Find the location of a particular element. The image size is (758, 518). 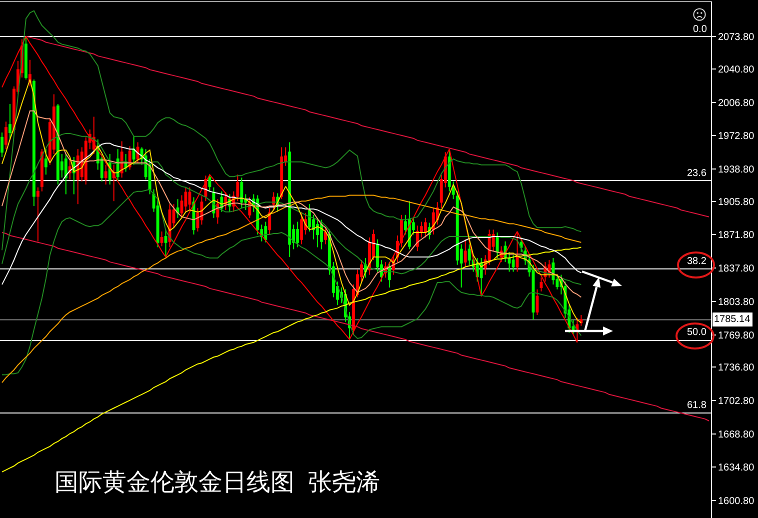

text: 国际黄金伦敦金日线图 张尧浠 is located at coordinates (217, 482).